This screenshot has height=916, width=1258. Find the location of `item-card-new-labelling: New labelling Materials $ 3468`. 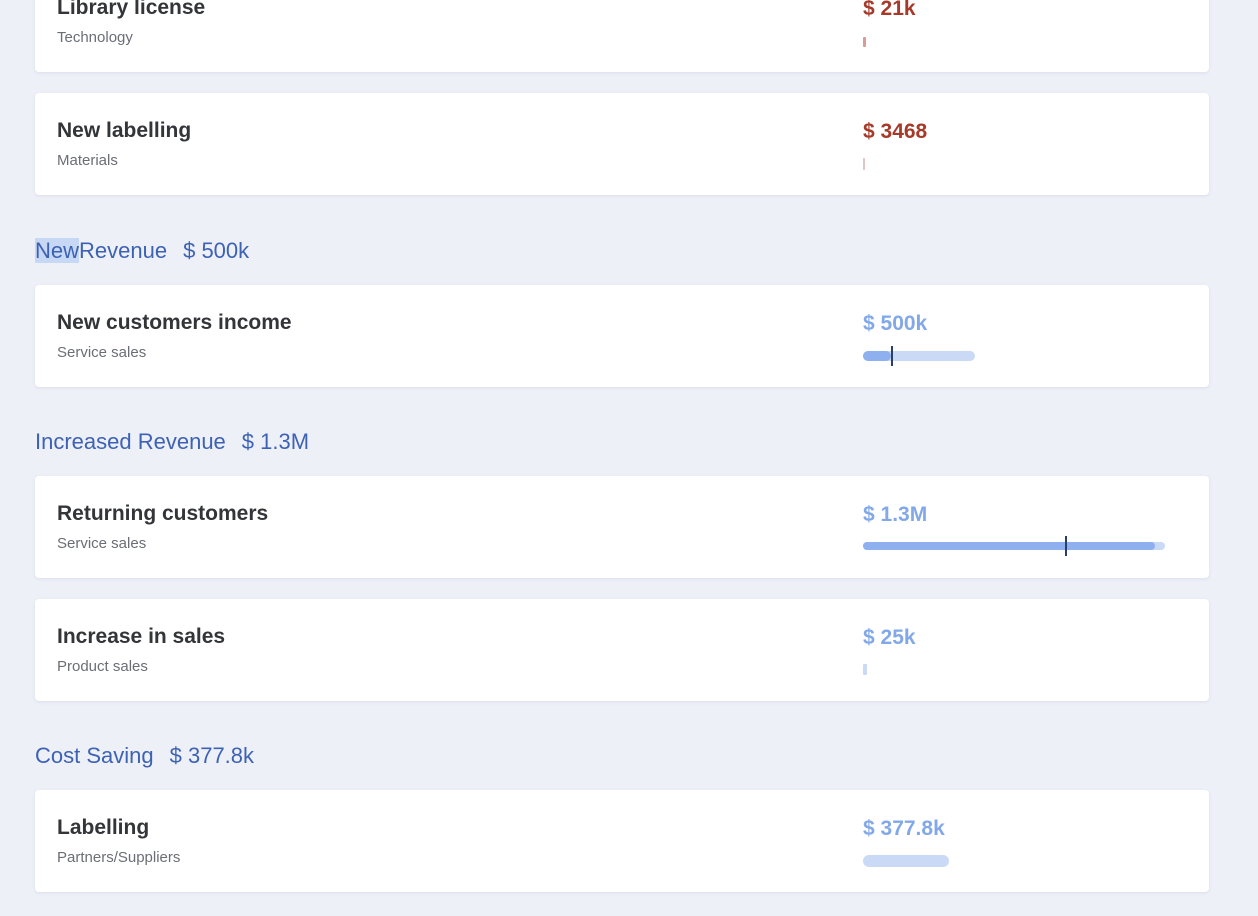

item-card-new-labelling: New labelling Materials $ 3468 is located at coordinates (622, 144).